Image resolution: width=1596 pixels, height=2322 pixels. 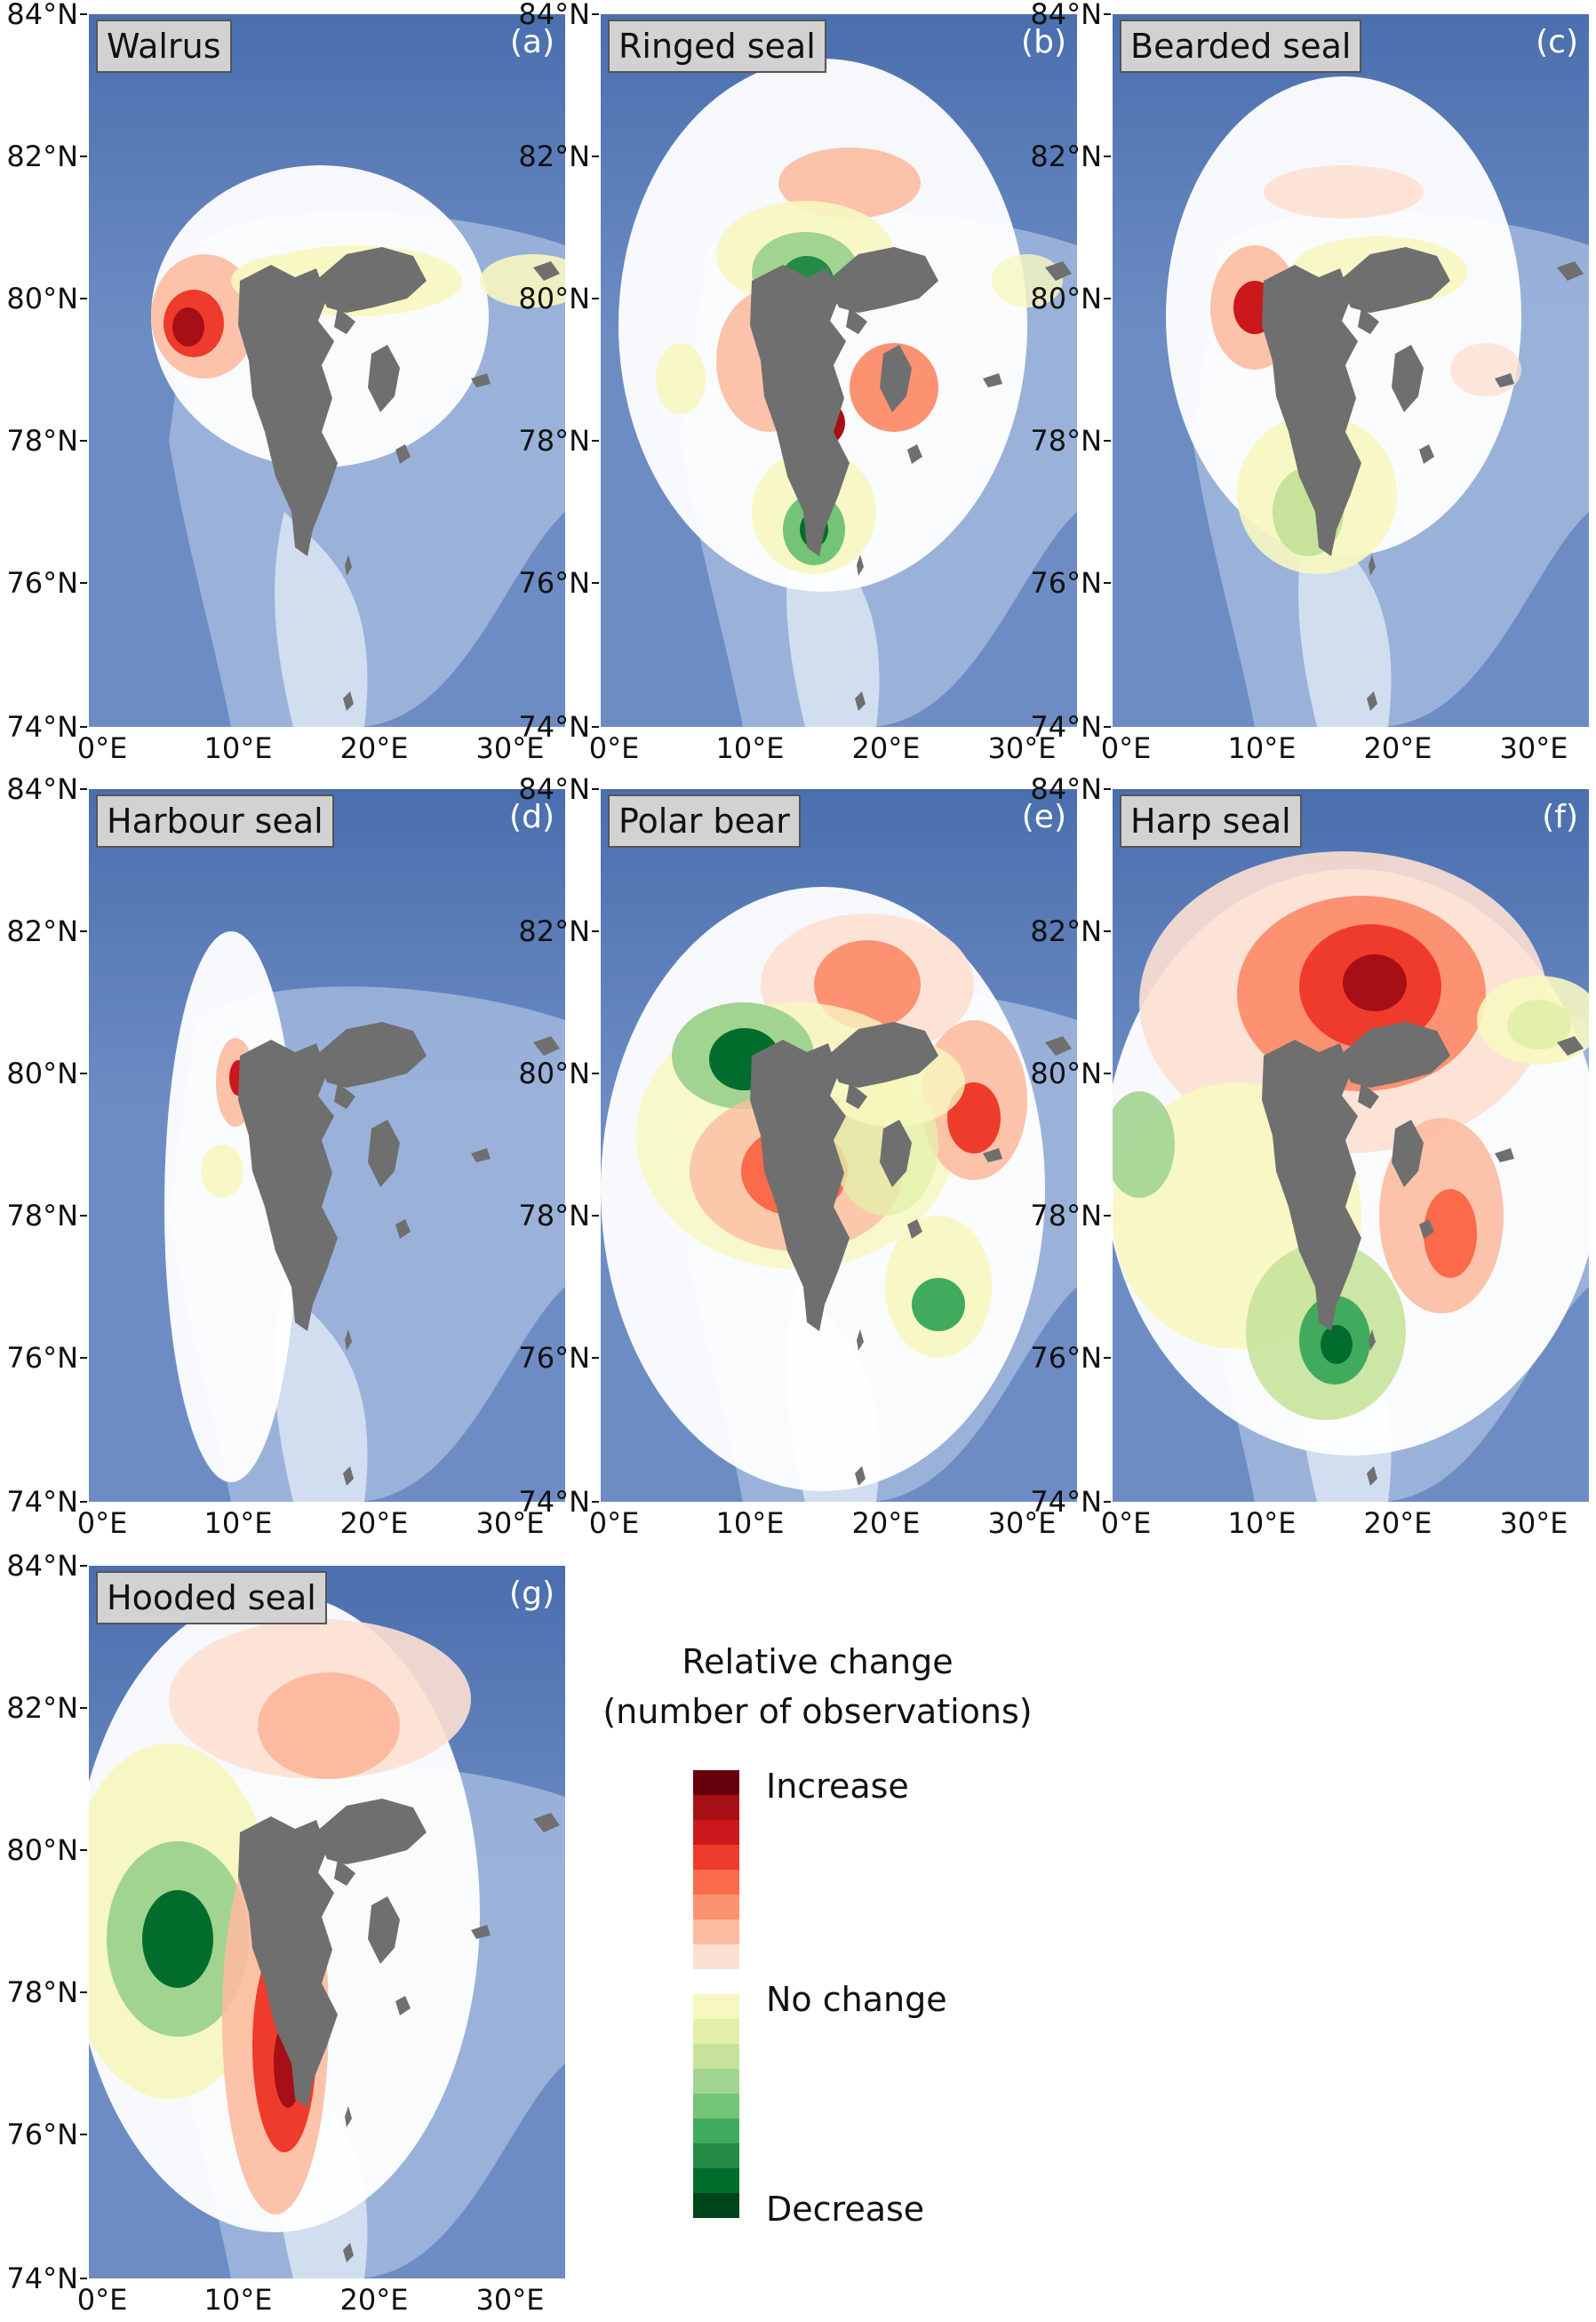 What do you see at coordinates (321, 619) in the screenshot?
I see `bank-shallows` at bounding box center [321, 619].